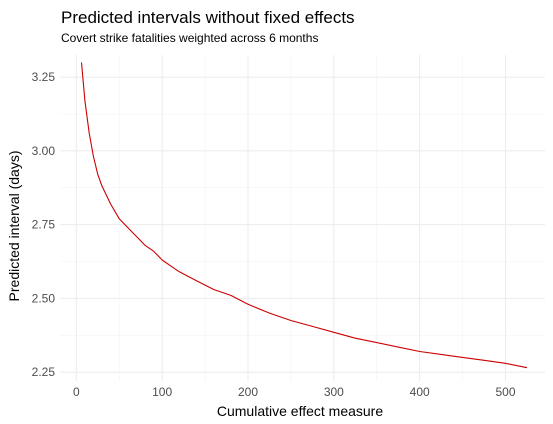  I want to click on x-tick-label: 100, so click(162, 392).